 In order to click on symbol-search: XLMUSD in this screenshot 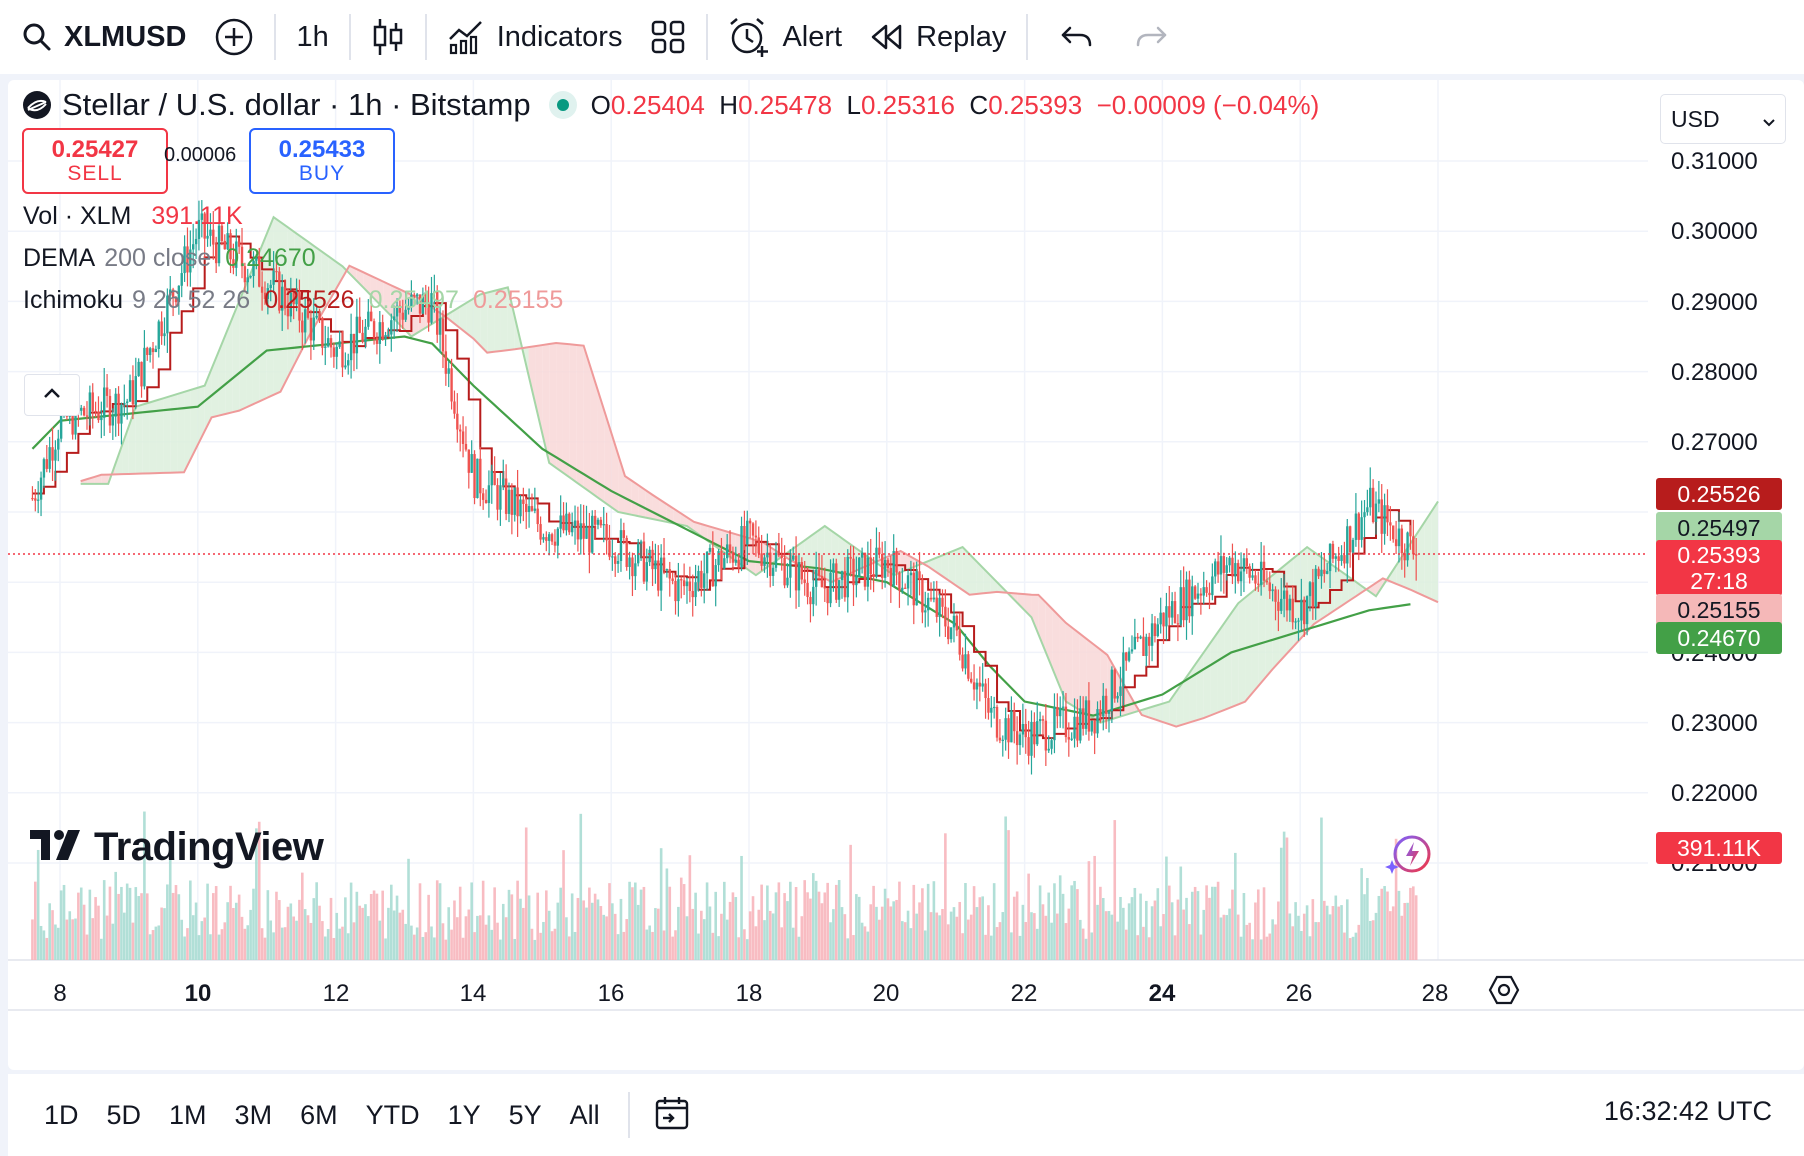, I will do `click(100, 37)`.